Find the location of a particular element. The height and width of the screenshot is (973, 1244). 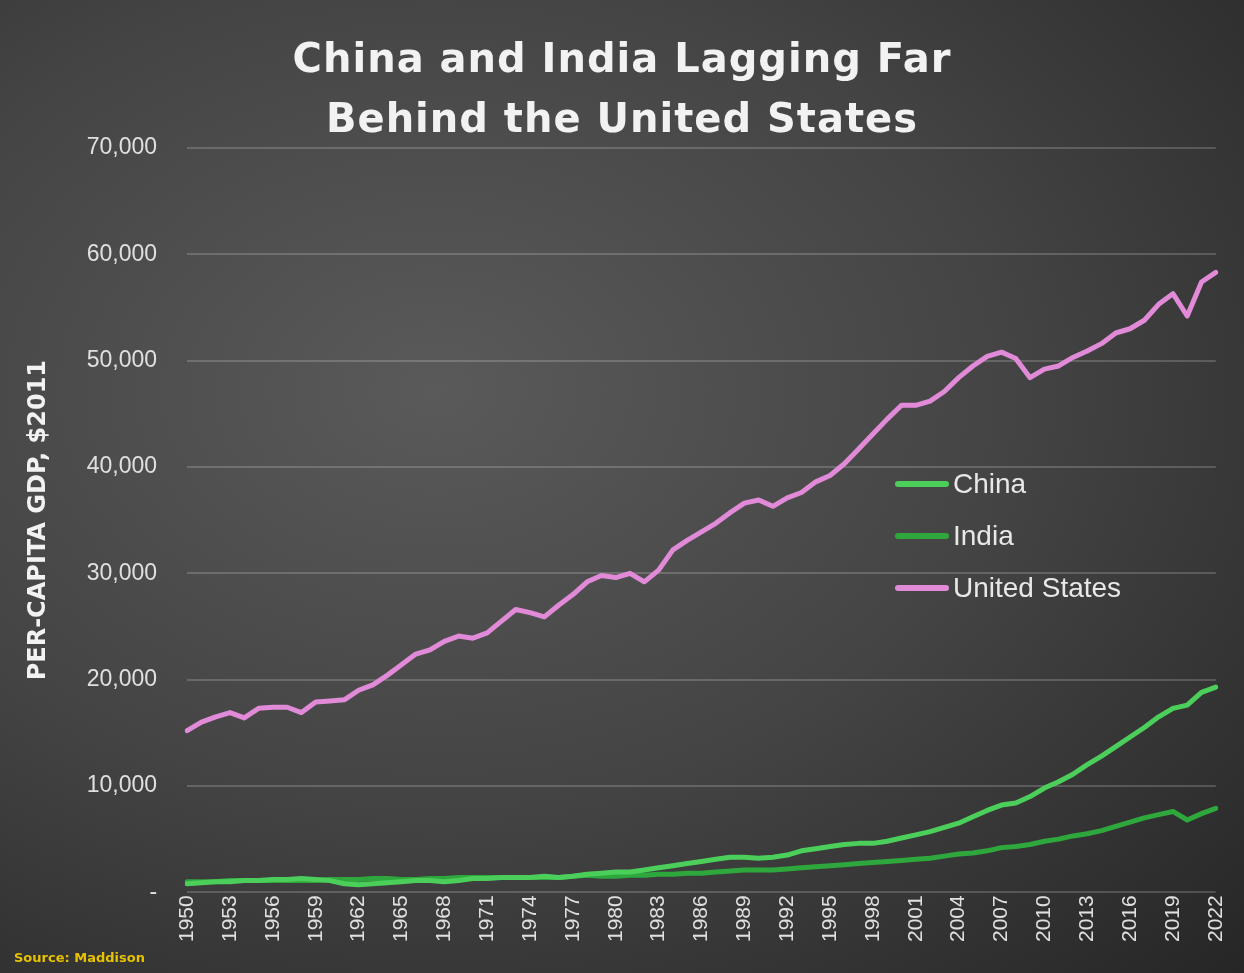

y-tick-label: 50,000 is located at coordinates (122, 359).